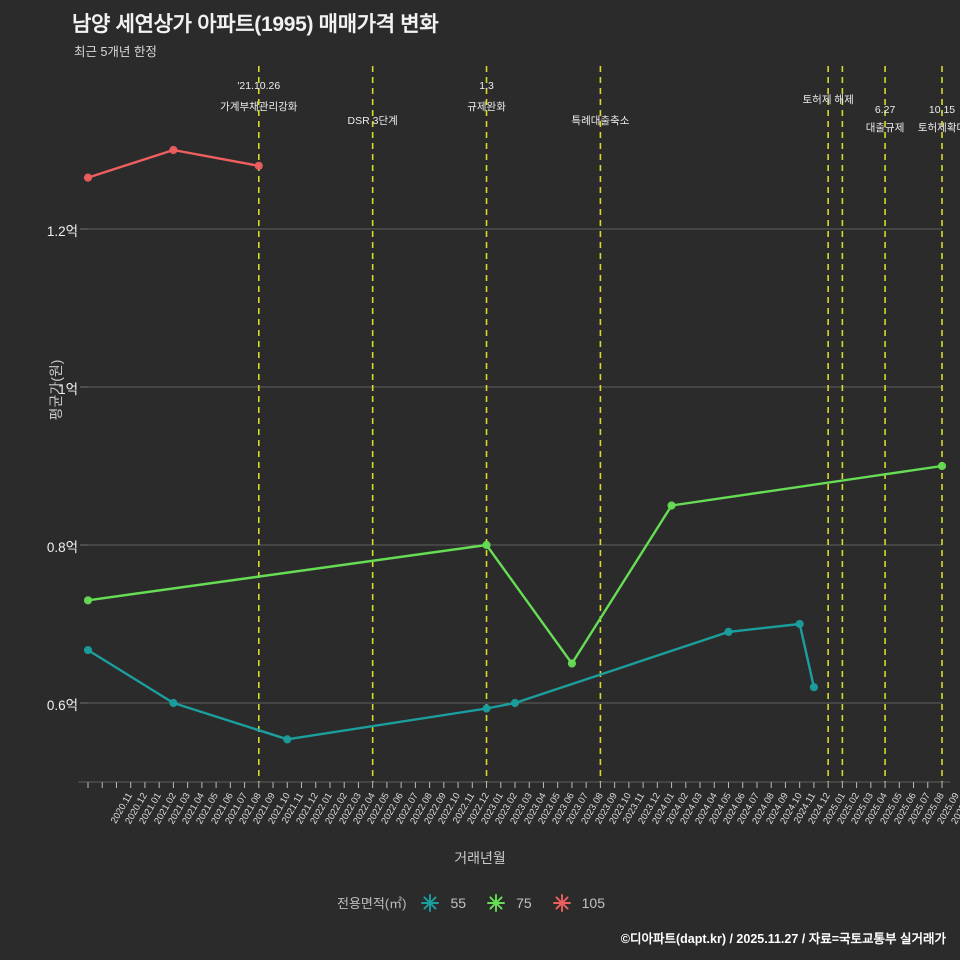 The image size is (960, 960). I want to click on legend-title: 전용면적(㎡), so click(371, 903).